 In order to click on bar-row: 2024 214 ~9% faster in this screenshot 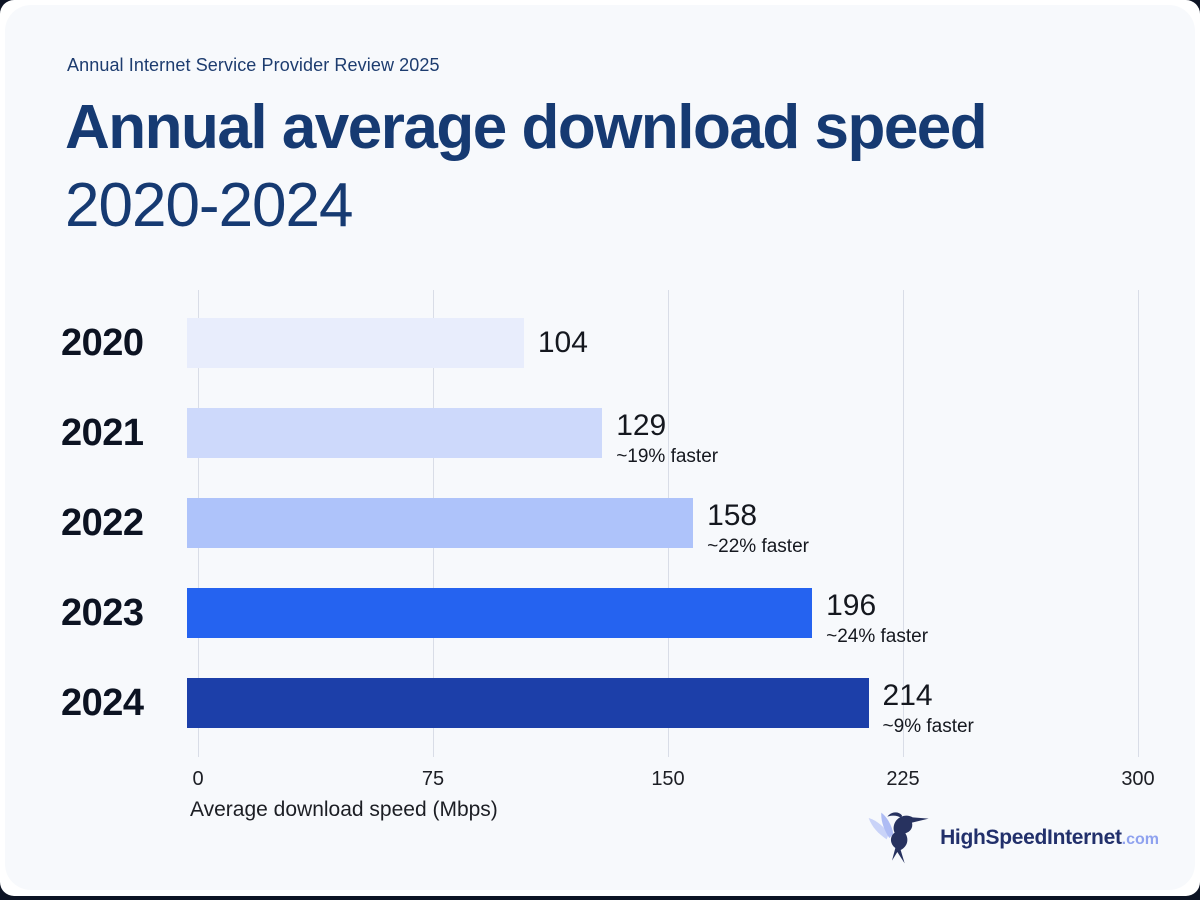, I will do `click(602, 707)`.